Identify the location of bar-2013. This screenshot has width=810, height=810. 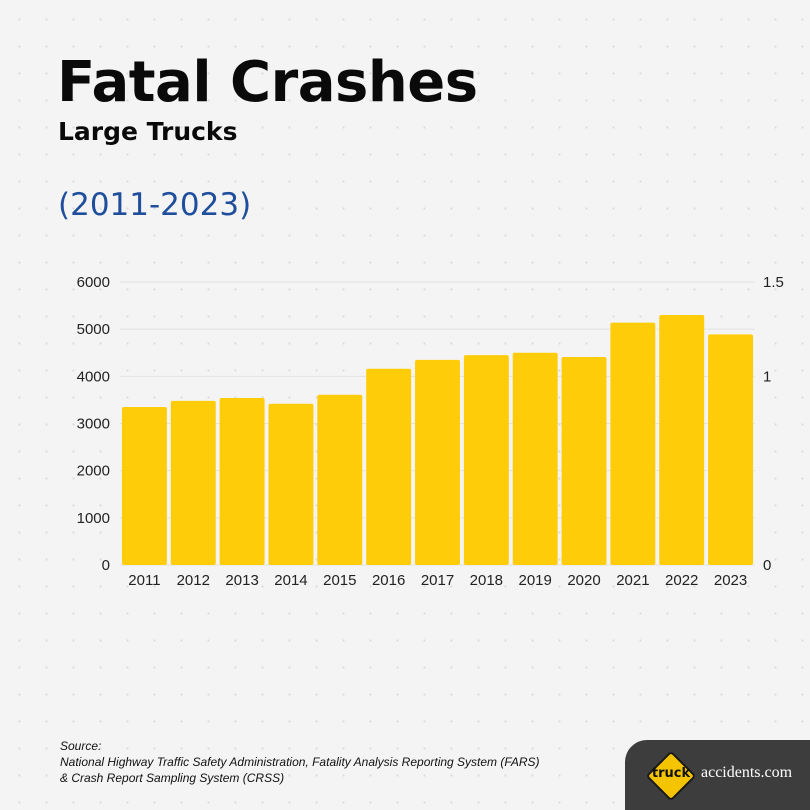
(242, 481).